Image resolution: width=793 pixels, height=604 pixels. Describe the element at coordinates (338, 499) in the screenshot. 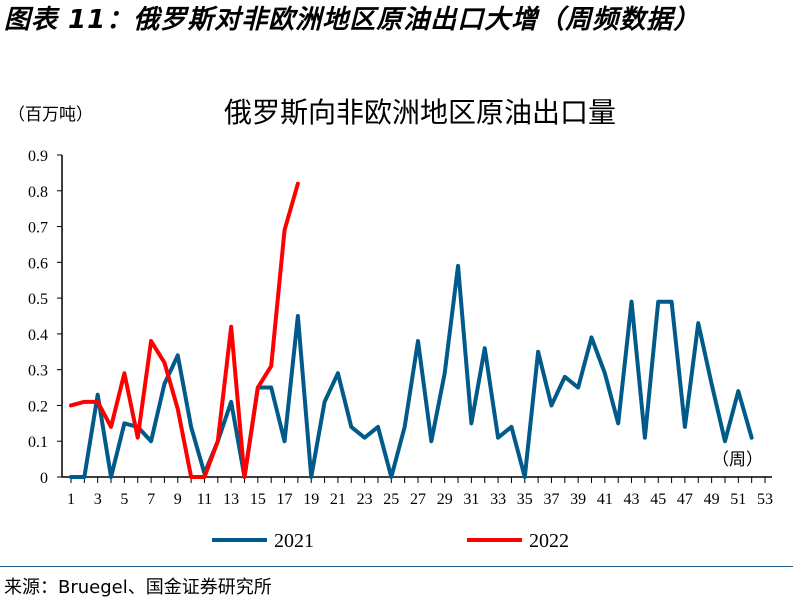

I see `x-tick-label: 21` at that location.